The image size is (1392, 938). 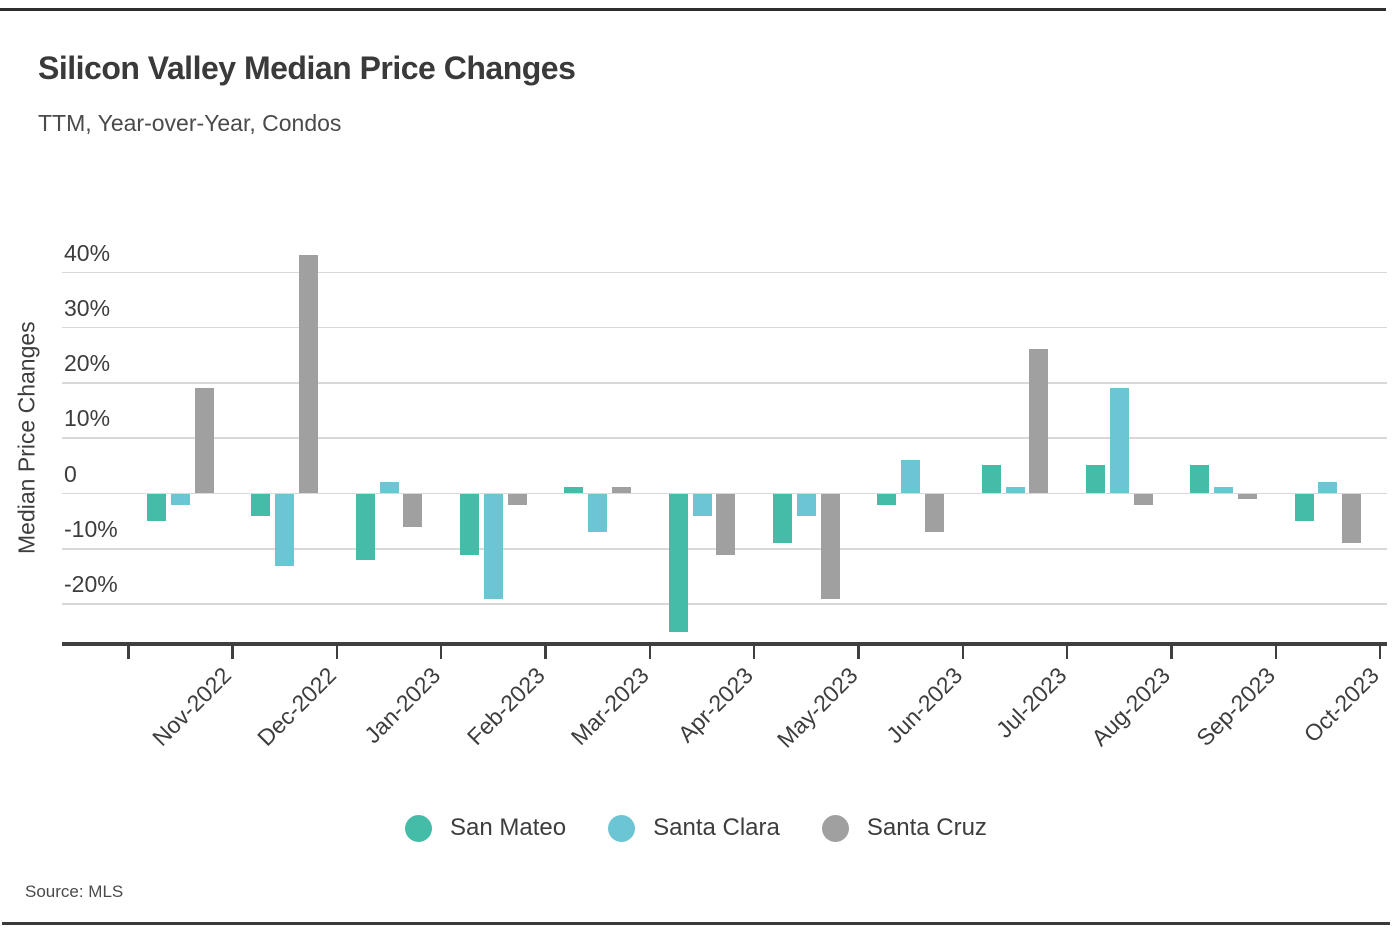 I want to click on x-tick-label-text: Dec-2022, so click(x=296, y=706).